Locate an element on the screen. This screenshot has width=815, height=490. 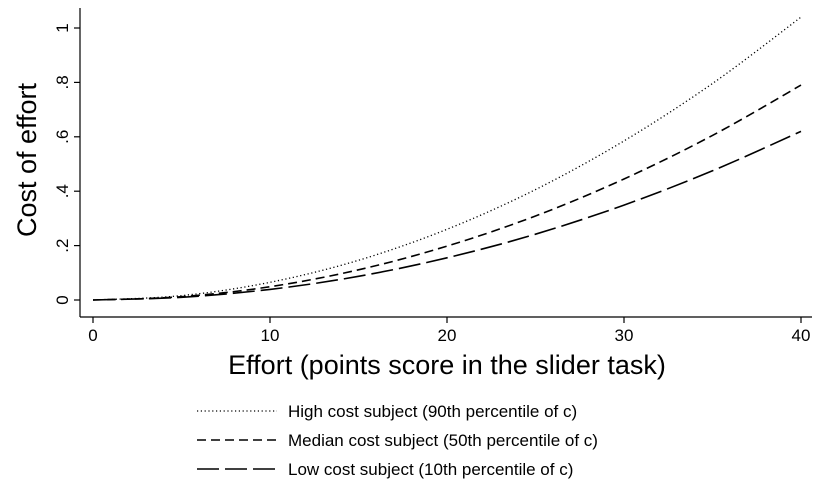
x-tick-label: 10 is located at coordinates (270, 335).